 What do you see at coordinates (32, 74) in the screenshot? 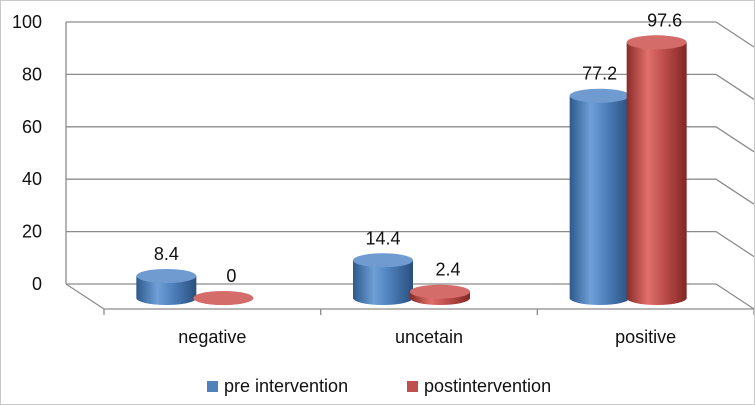
I see `y-tick-label: 80` at bounding box center [32, 74].